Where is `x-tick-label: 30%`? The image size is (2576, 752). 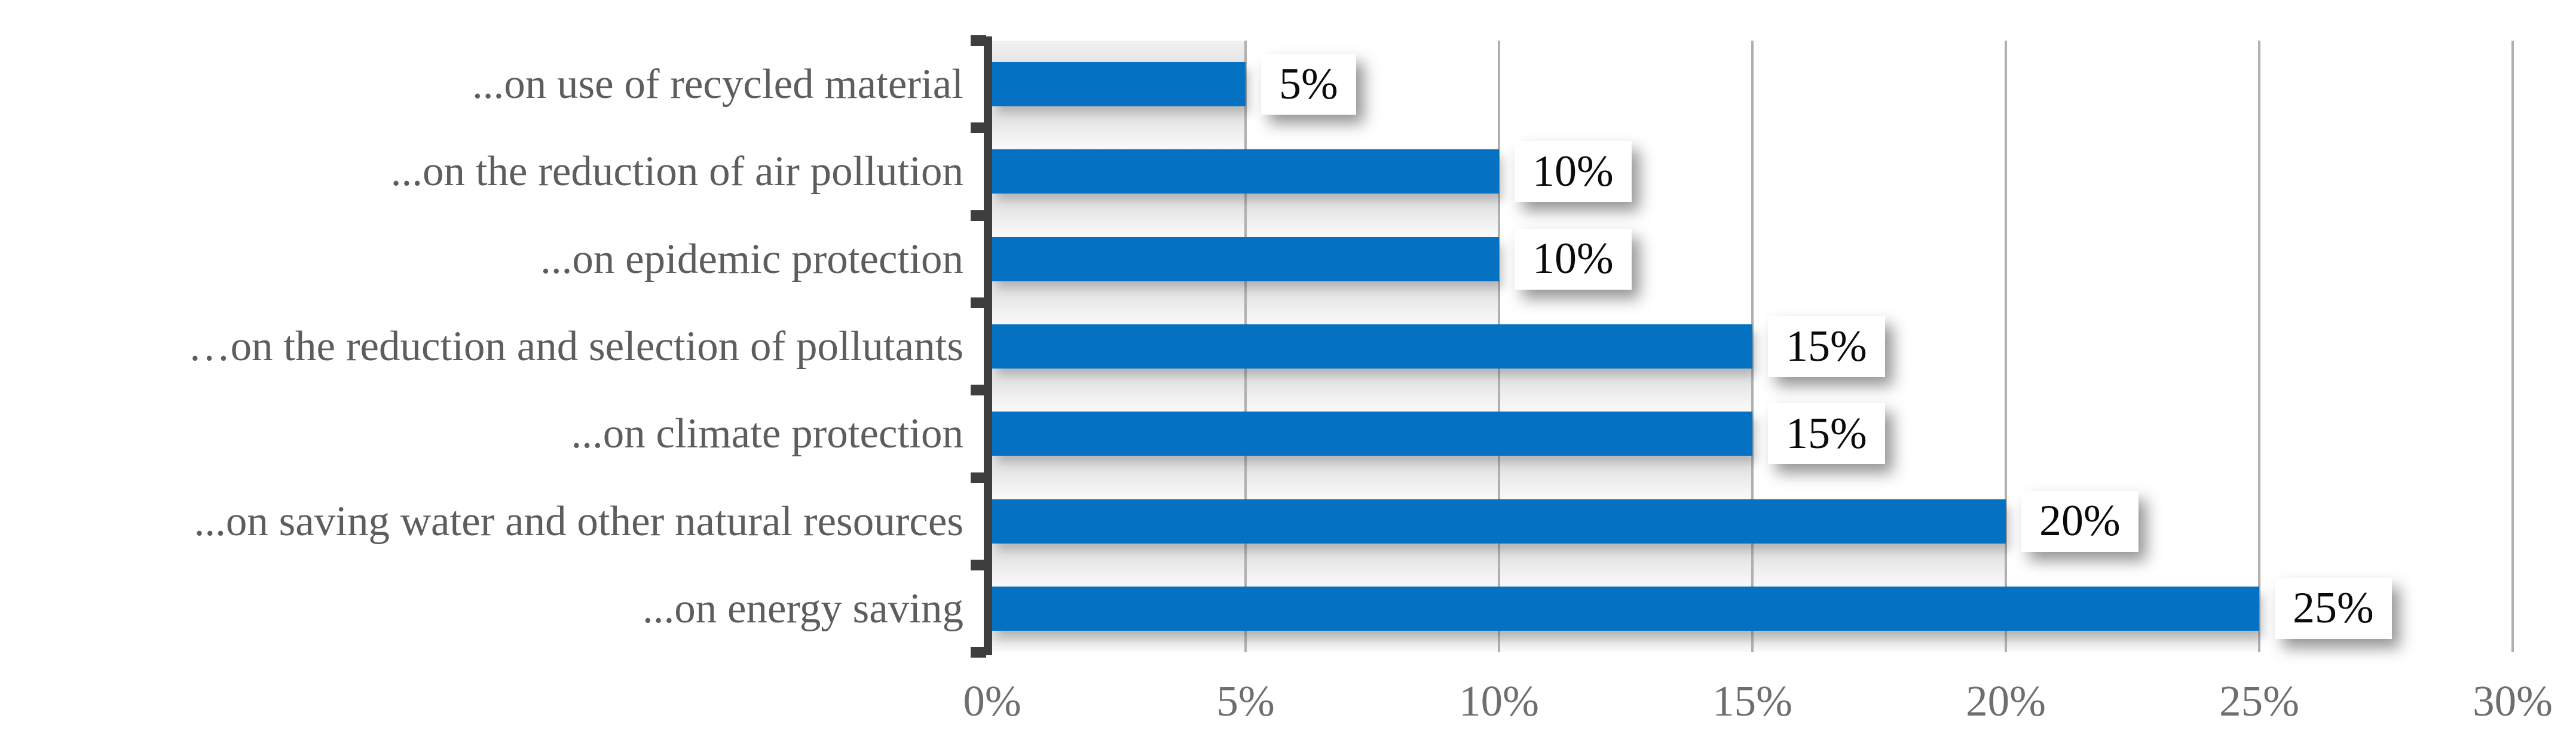
x-tick-label: 30% is located at coordinates (2513, 701).